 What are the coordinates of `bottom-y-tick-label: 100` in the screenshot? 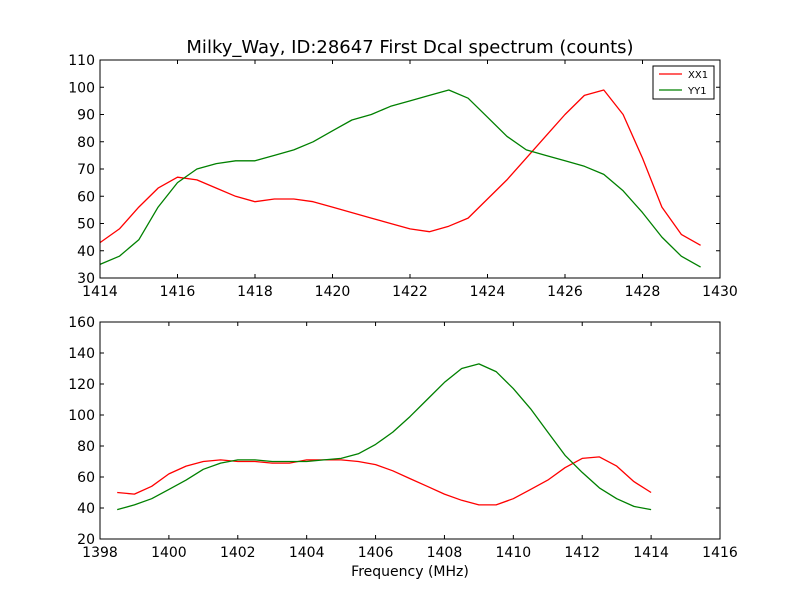 It's located at (81, 416).